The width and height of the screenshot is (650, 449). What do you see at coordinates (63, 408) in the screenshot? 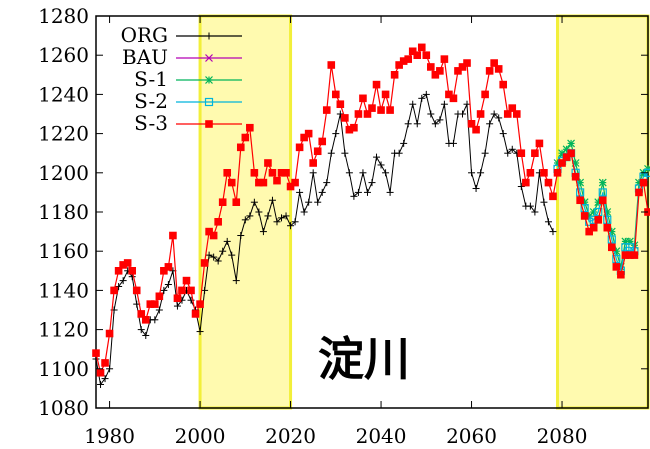
I see `y-tick-label: 1080` at bounding box center [63, 408].